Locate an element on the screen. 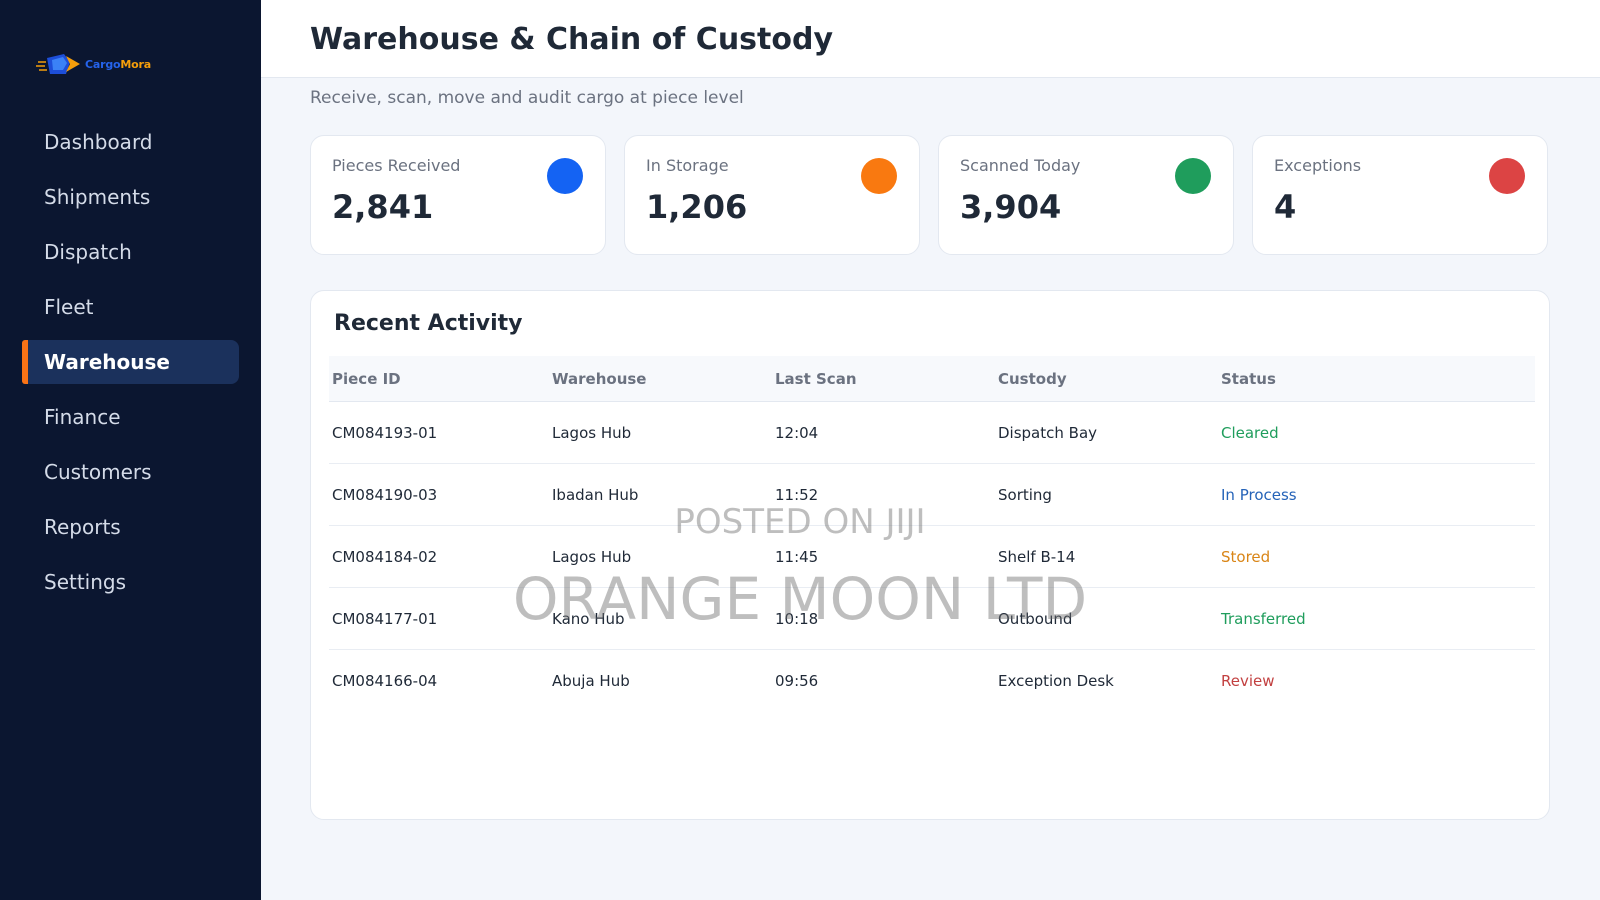  sidebar-item-dashboard: Dashboard is located at coordinates (130, 142).